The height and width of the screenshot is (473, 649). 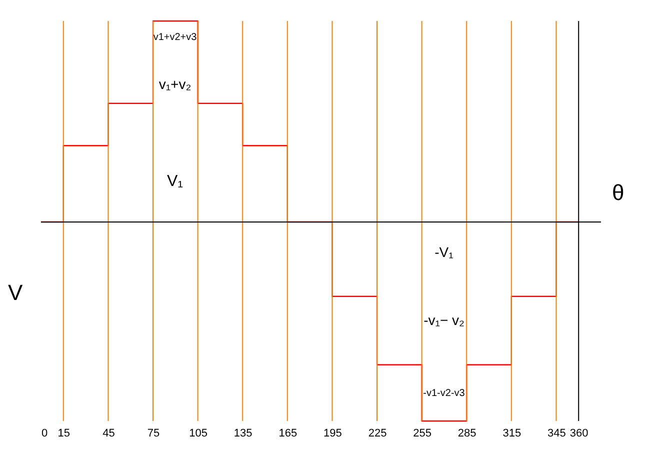 I want to click on x-tick-label: 195, so click(x=333, y=434).